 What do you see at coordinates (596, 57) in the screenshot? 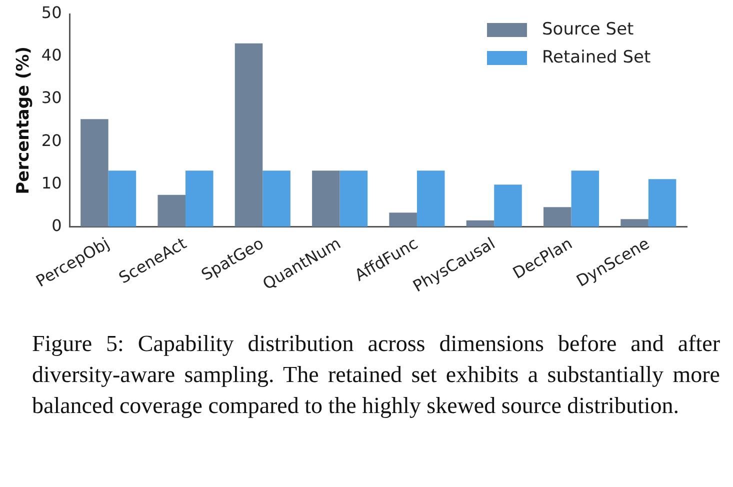
I see `legend-label: Retained Set` at bounding box center [596, 57].